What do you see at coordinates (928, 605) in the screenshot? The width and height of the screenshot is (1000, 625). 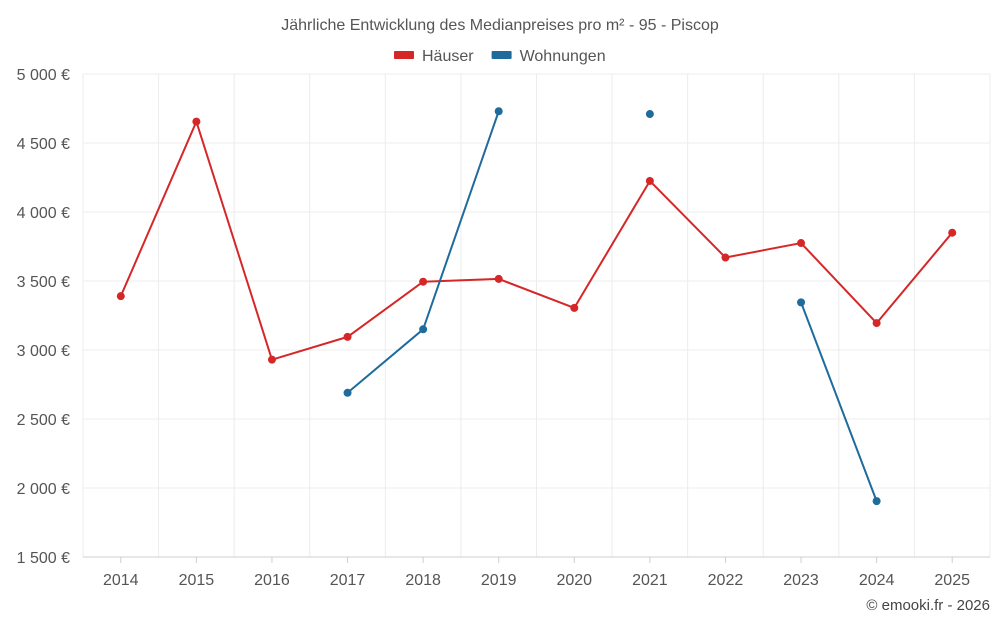 I see `credit-text: © emooki.fr - 2026` at bounding box center [928, 605].